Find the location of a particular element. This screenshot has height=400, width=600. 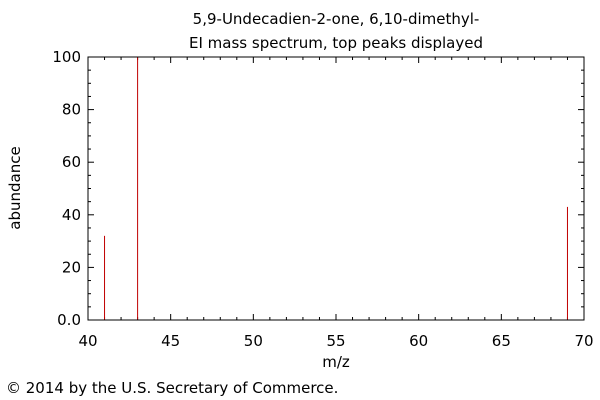

x-tick-label: 50 is located at coordinates (253, 341).